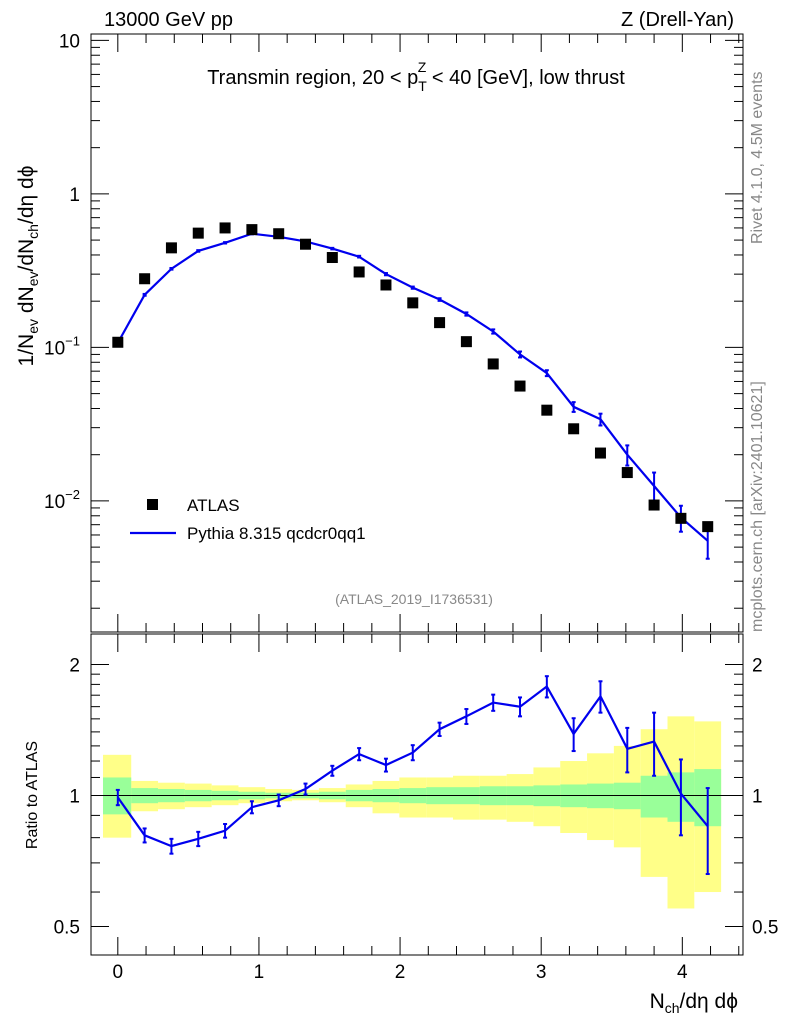  What do you see at coordinates (33, 231) in the screenshot?
I see `ylabel-c-sub: ch` at bounding box center [33, 231].